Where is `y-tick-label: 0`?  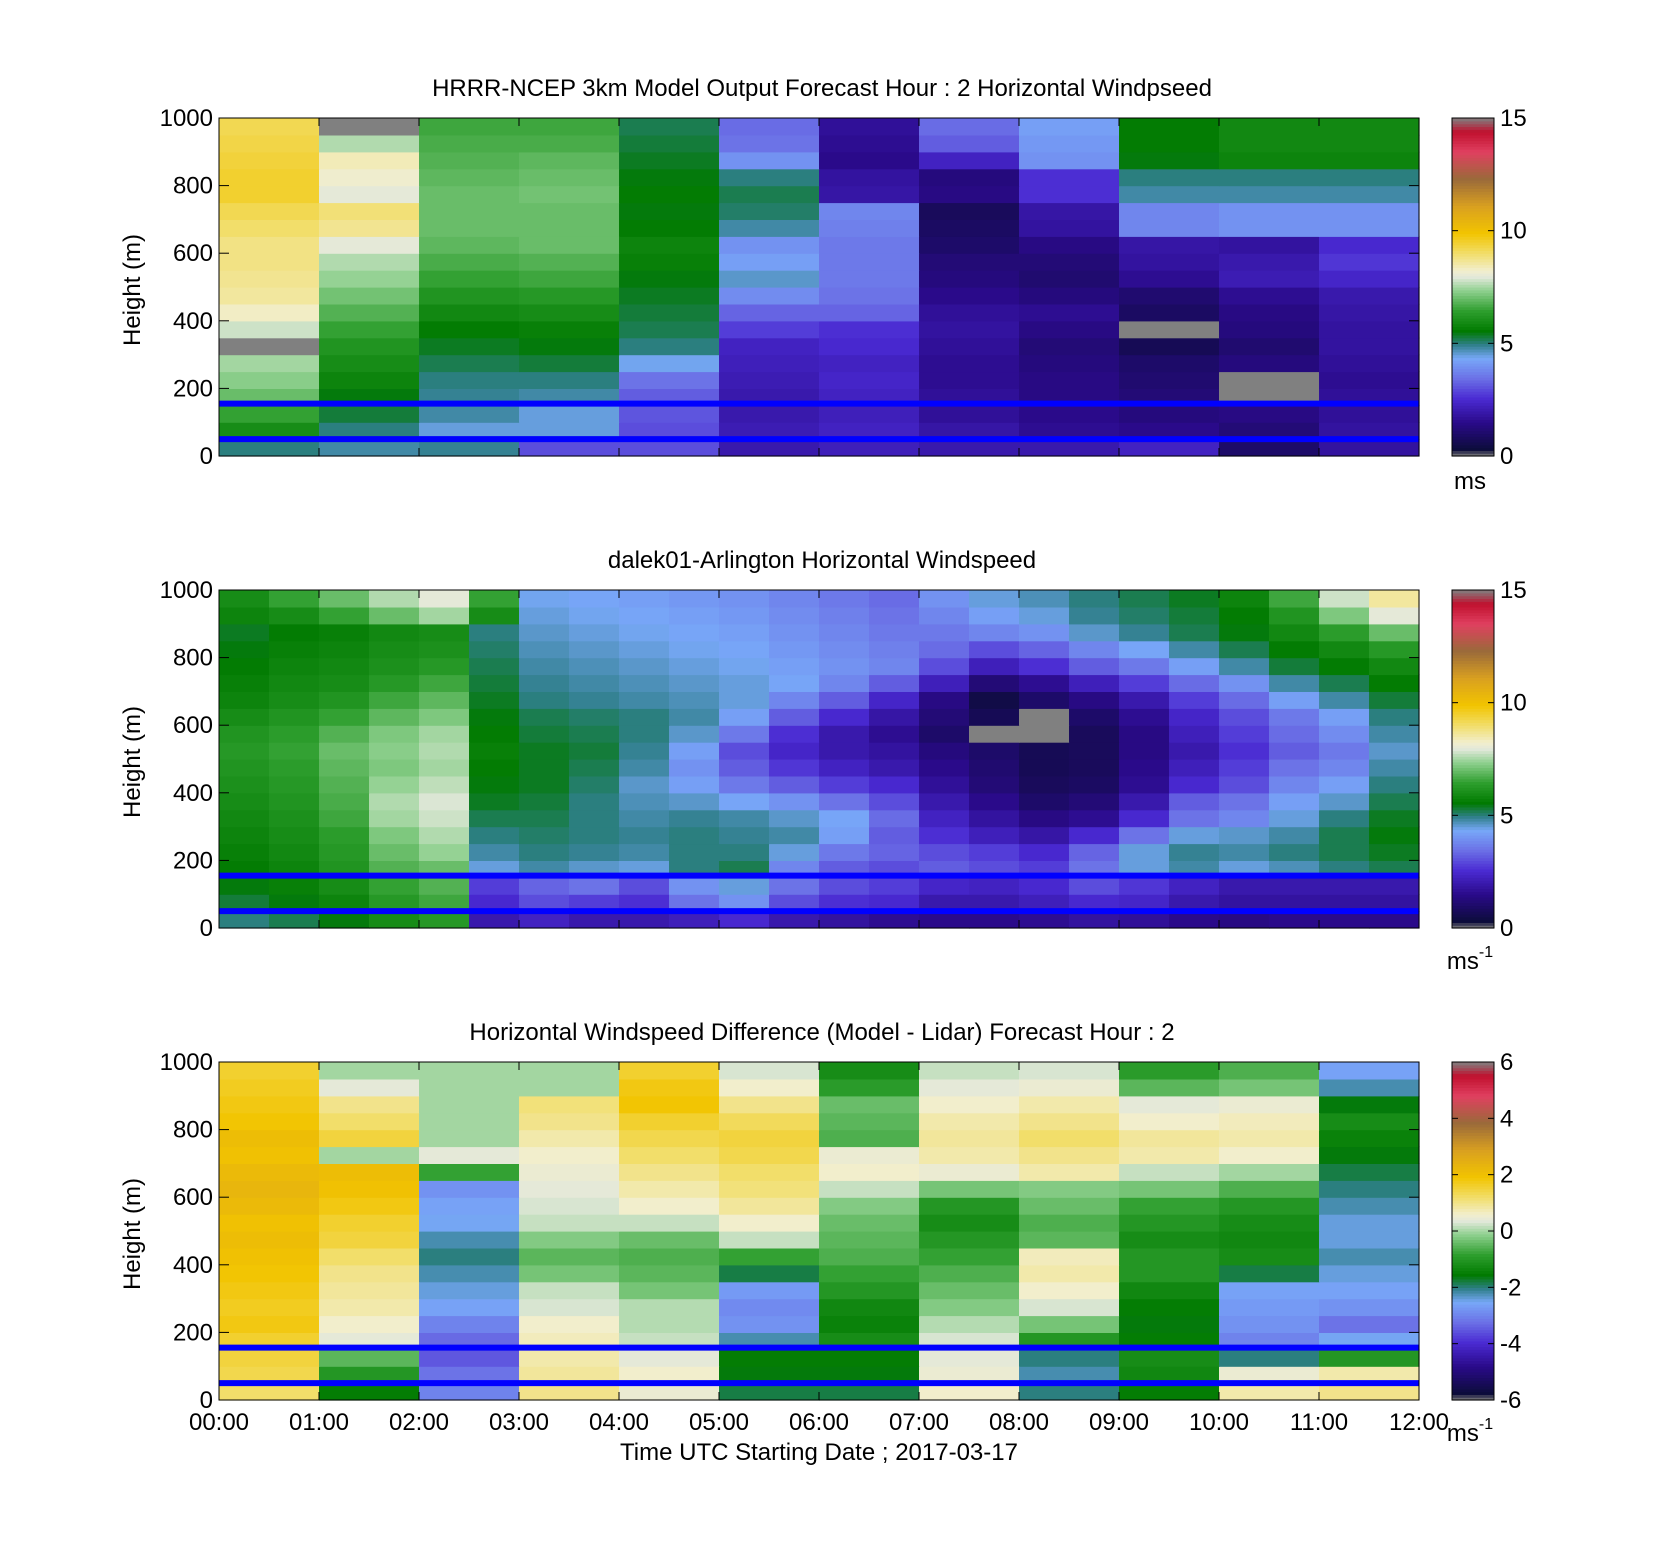
y-tick-label: 0 is located at coordinates (206, 456).